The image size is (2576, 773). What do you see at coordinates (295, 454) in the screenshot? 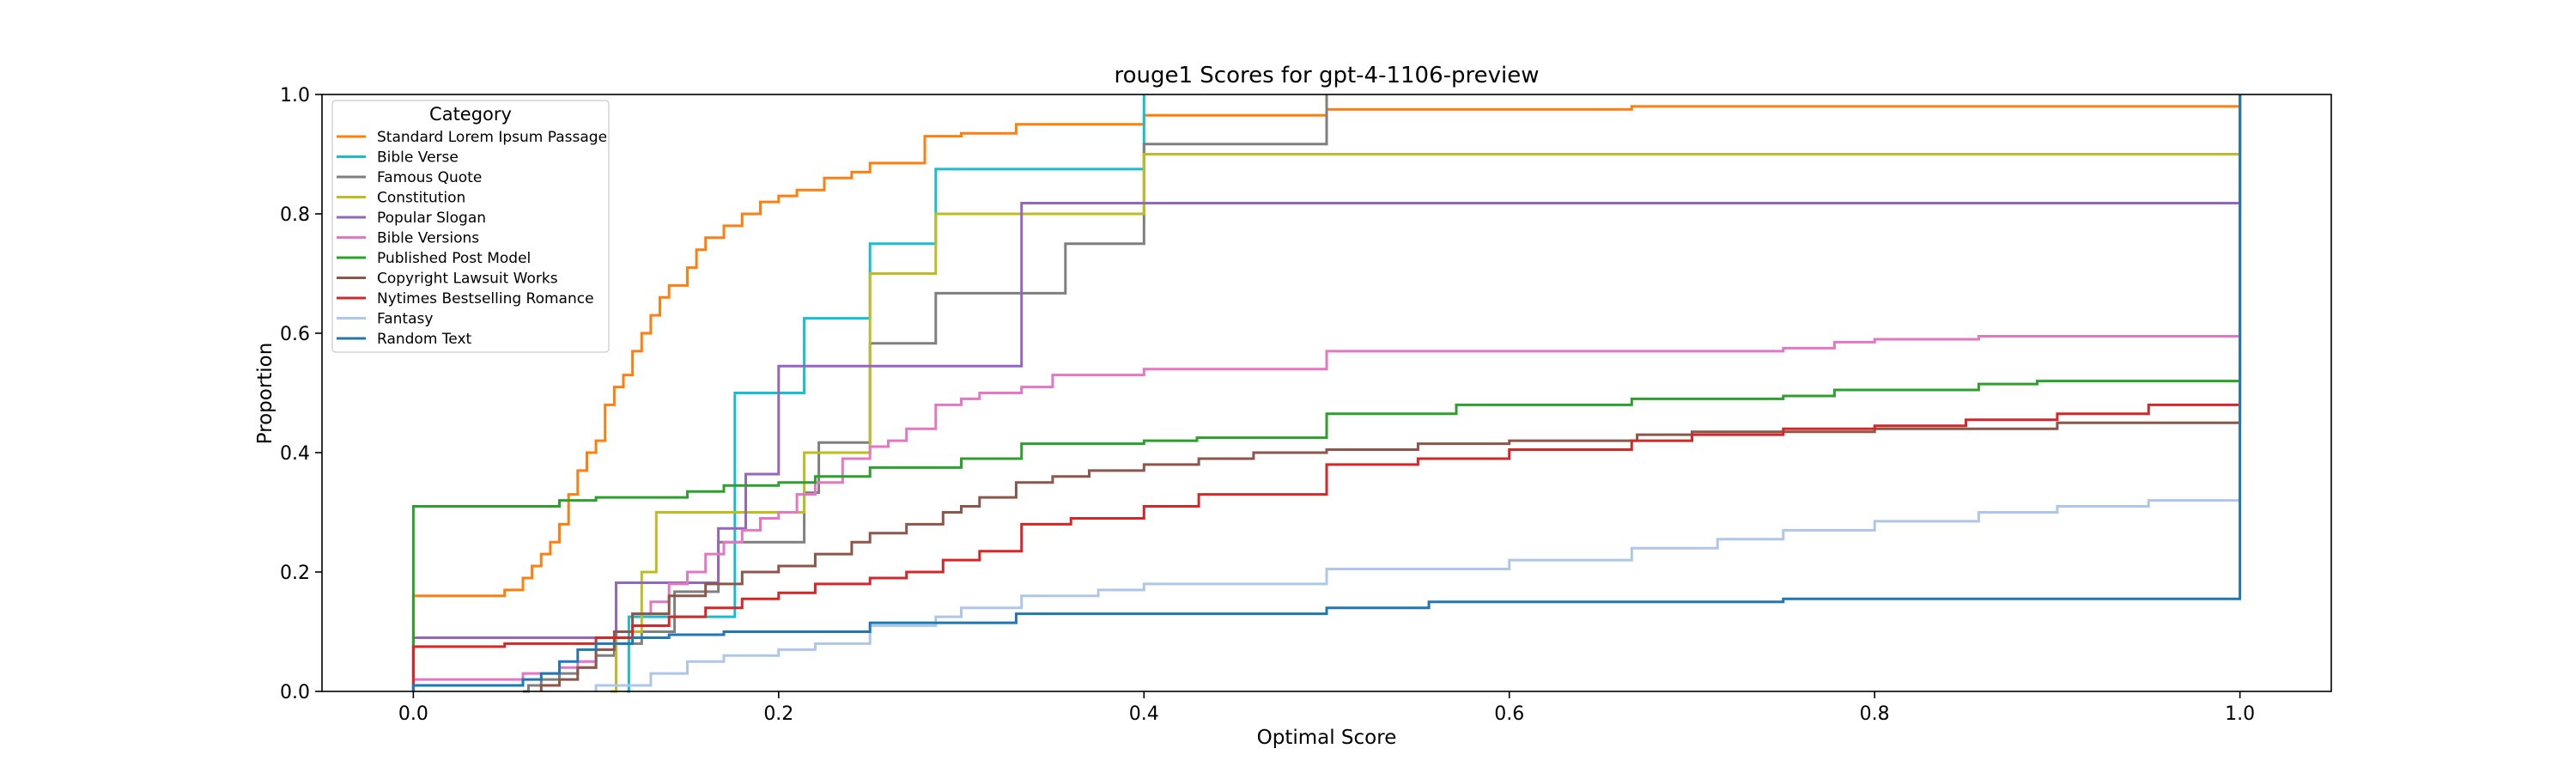
I see `y-tick-label: 0.4` at bounding box center [295, 454].